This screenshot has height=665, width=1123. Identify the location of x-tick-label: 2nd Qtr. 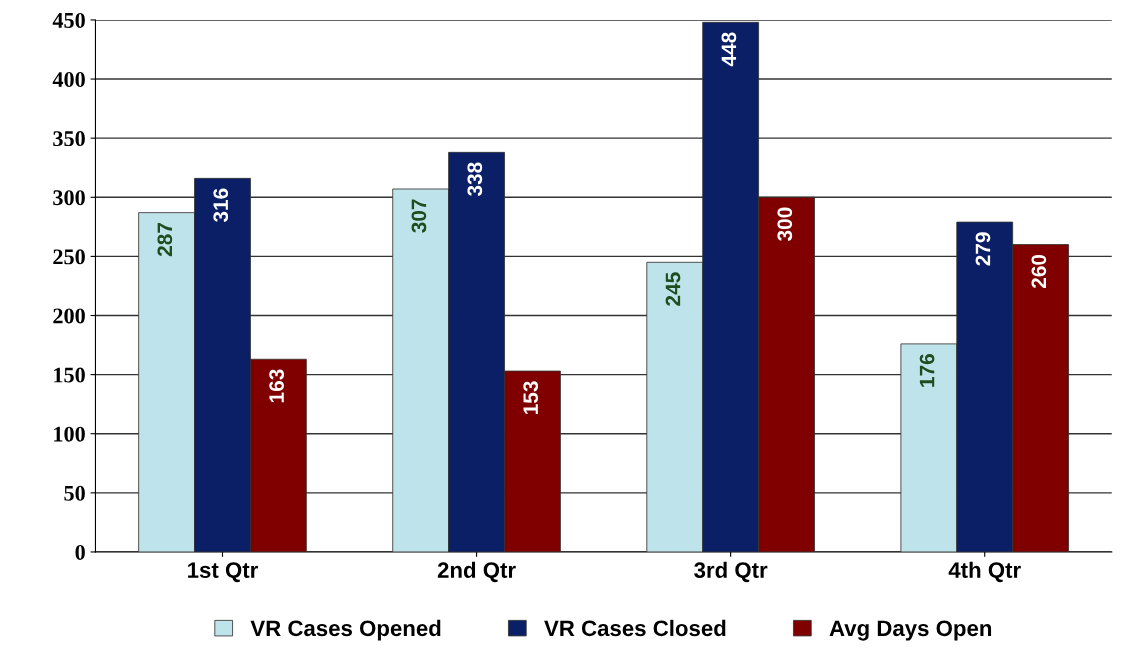
(476, 572).